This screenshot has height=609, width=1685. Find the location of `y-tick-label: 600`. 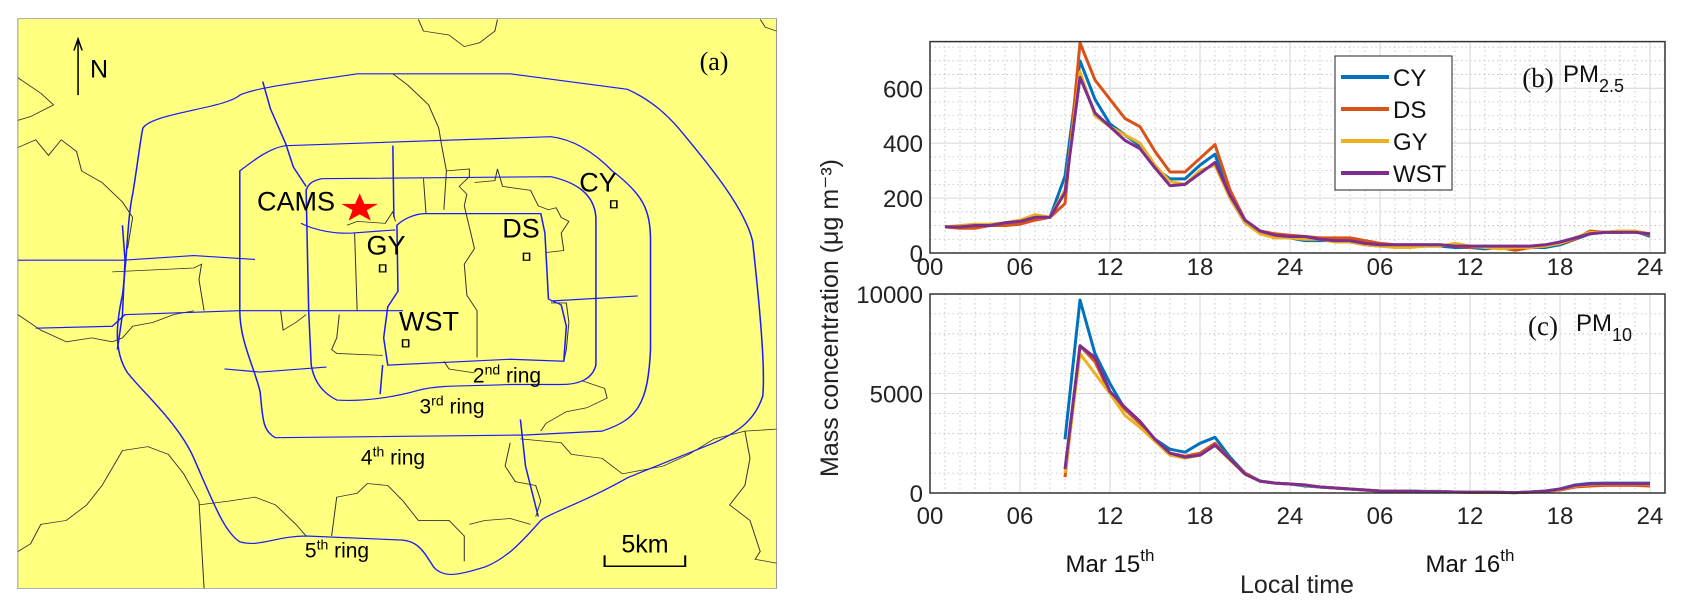

y-tick-label: 600 is located at coordinates (903, 89).